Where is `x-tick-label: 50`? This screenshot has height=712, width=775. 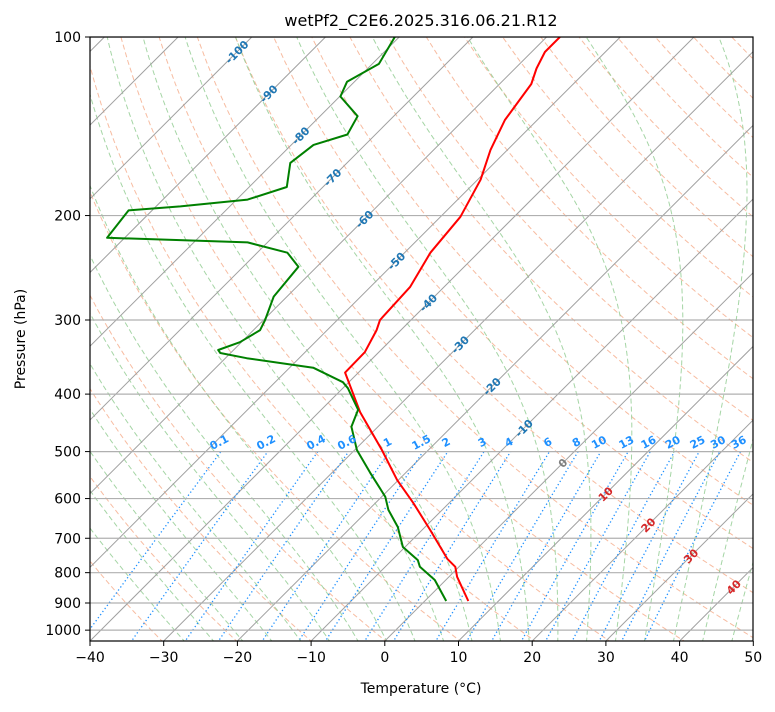 x-tick-label: 50 is located at coordinates (753, 658).